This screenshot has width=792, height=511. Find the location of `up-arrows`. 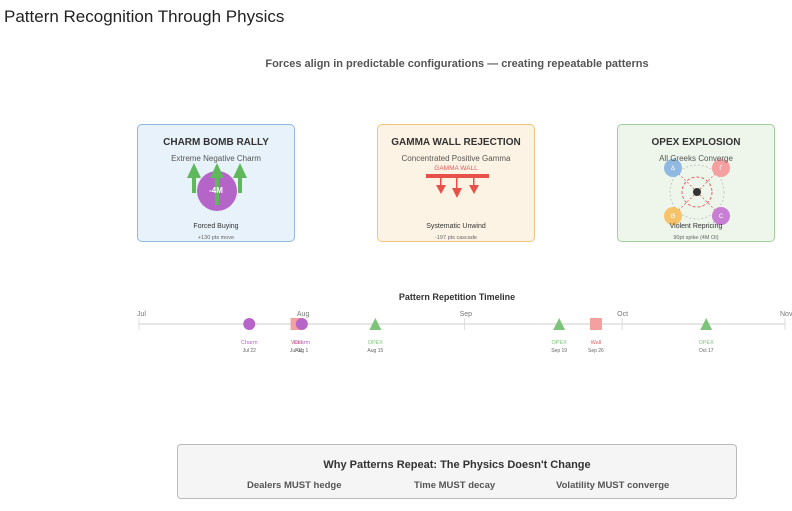

up-arrows is located at coordinates (217, 184).